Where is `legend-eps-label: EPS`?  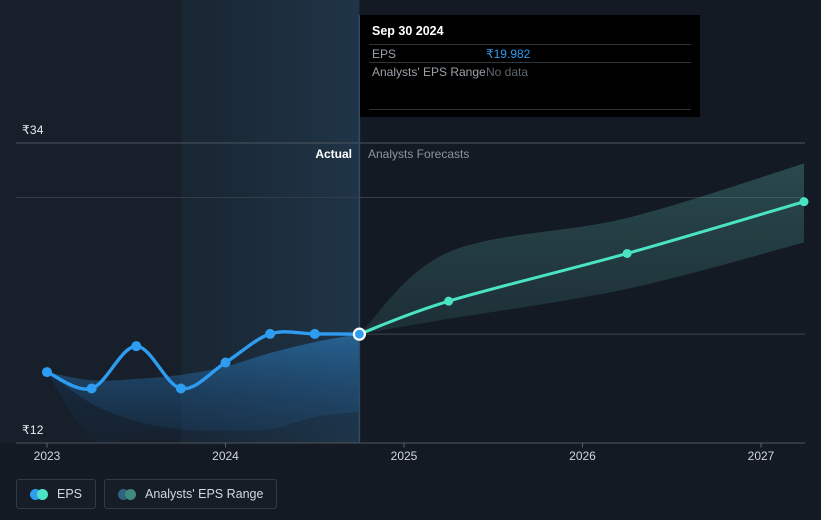
legend-eps-label: EPS is located at coordinates (70, 494).